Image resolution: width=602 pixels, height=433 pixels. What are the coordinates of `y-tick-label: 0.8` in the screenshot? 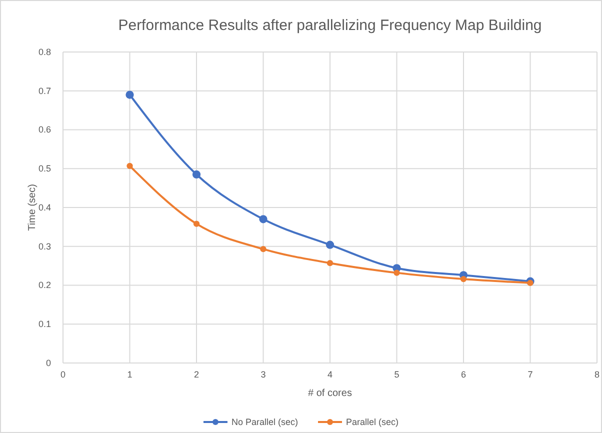 It's located at (44, 51).